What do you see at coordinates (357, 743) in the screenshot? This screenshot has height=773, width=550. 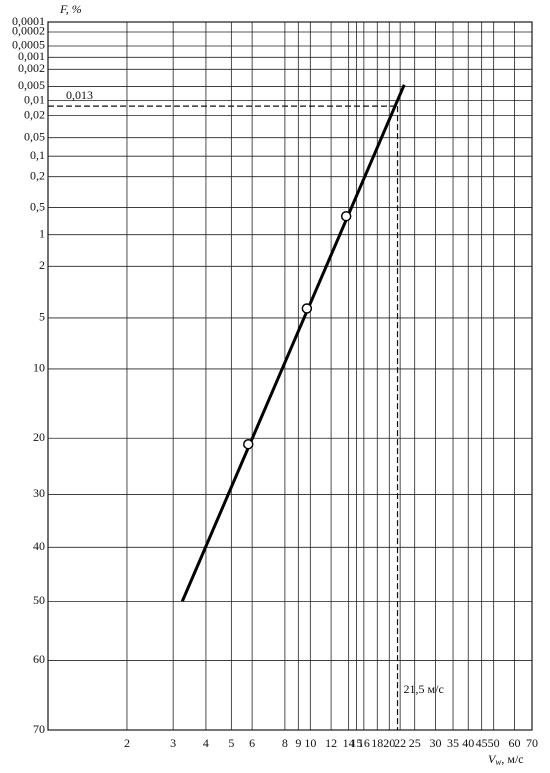 I see `x-tick-label: 15` at bounding box center [357, 743].